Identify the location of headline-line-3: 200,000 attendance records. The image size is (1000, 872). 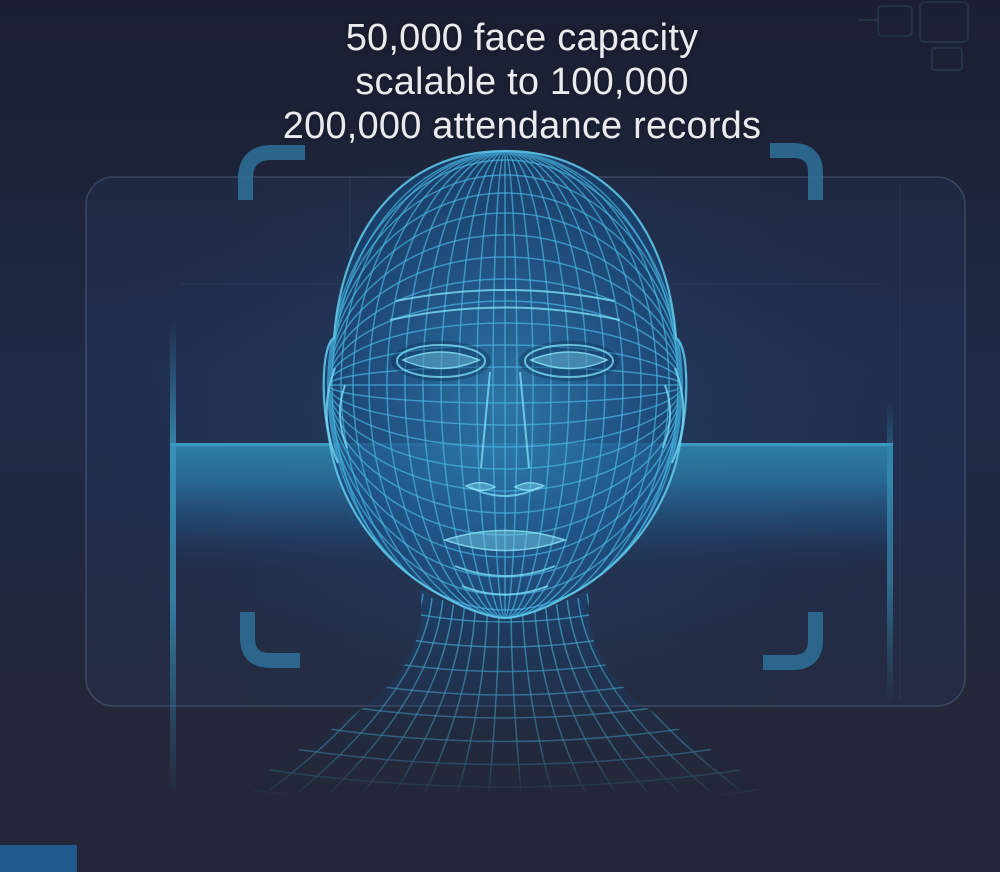
(522, 126).